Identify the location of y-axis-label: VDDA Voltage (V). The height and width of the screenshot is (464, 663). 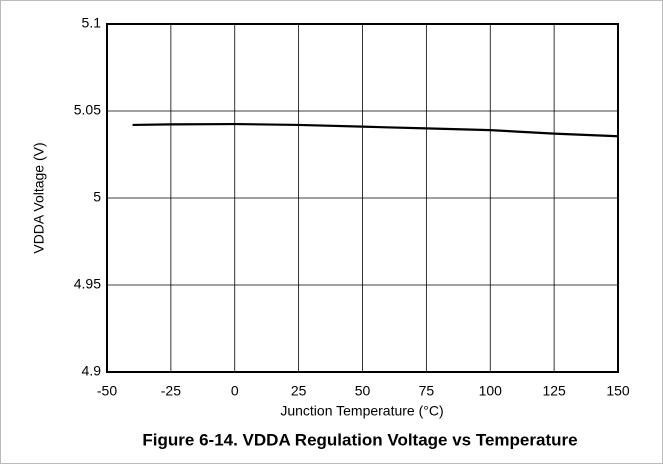
(39, 197).